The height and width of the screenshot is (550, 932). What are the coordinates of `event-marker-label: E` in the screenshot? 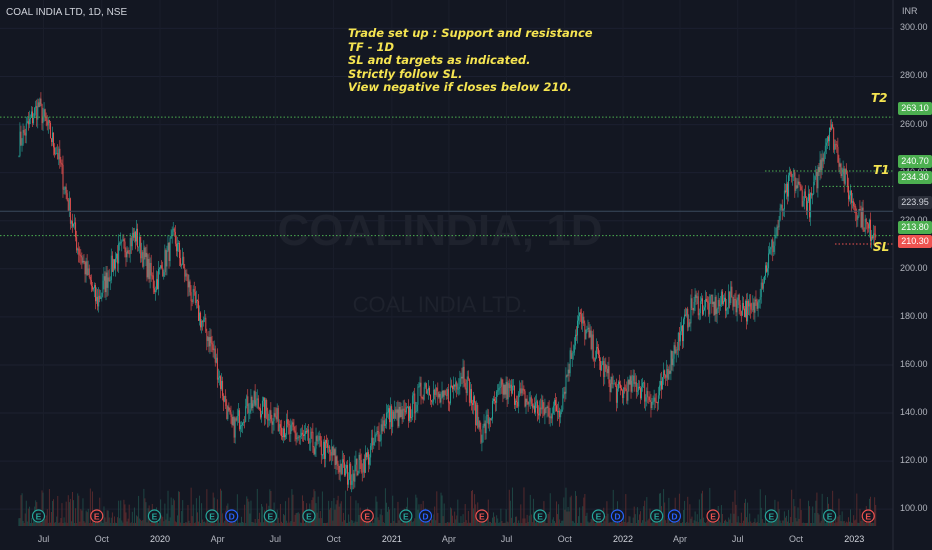 It's located at (97, 517).